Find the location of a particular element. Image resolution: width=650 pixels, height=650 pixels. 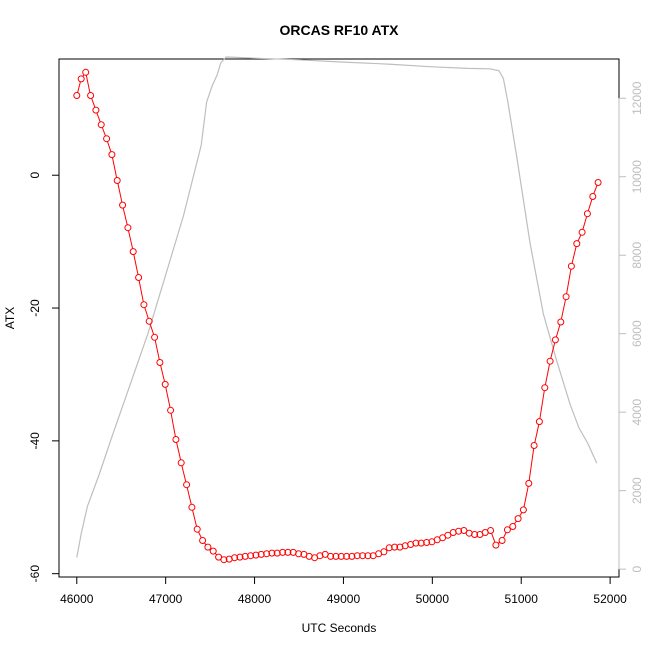

secondary-y-tick-label: 6000 is located at coordinates (637, 333).